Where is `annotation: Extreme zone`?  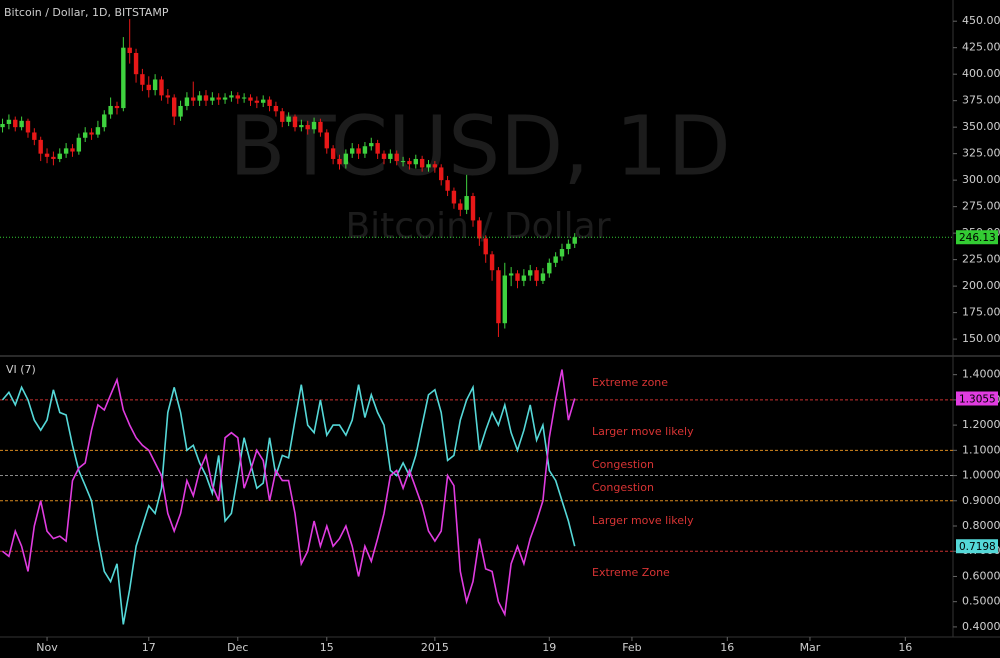 annotation: Extreme zone is located at coordinates (630, 382).